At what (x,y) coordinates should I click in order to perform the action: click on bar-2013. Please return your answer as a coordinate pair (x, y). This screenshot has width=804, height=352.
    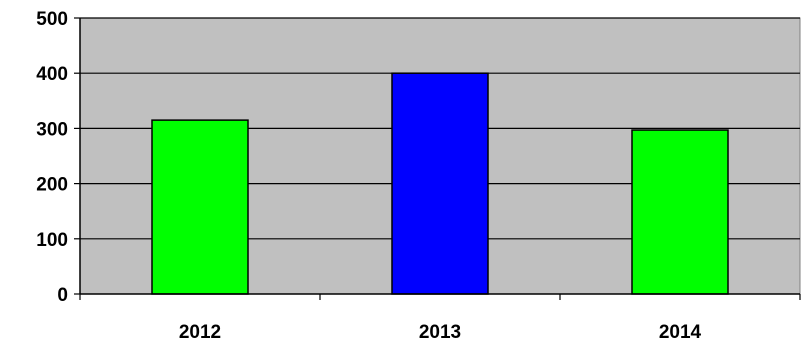
    Looking at the image, I should click on (440, 183).